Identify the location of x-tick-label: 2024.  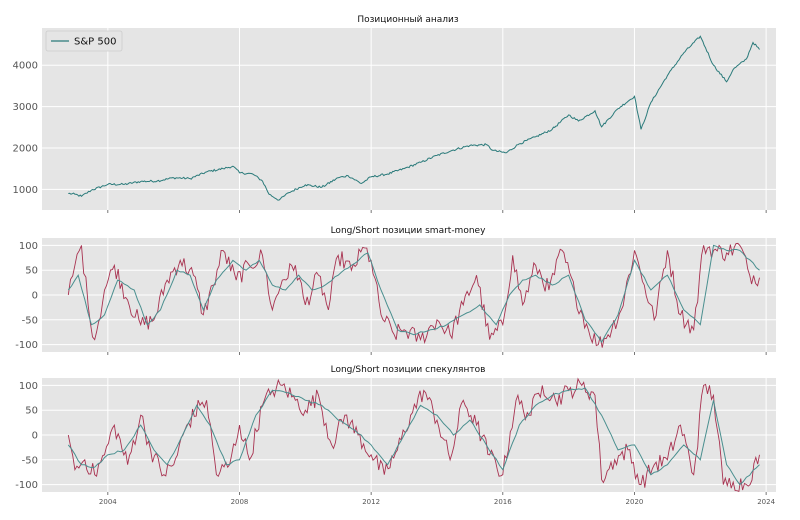
(766, 502).